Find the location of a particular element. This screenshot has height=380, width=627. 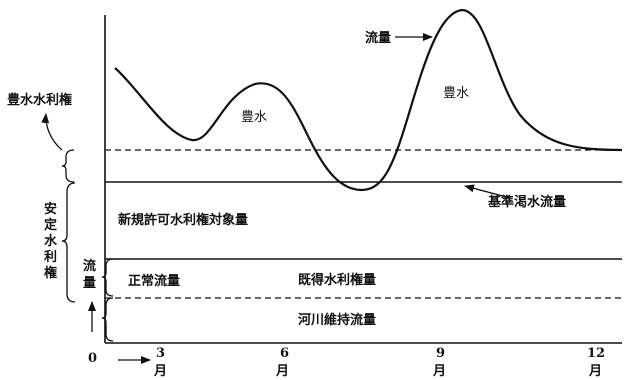

existing-right-label: 既得水利権量 is located at coordinates (337, 280).